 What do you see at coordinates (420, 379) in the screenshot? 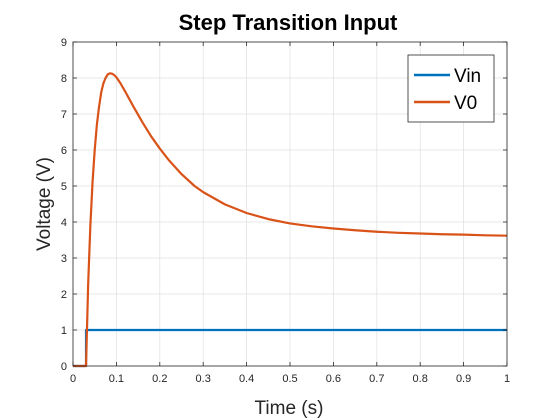
I see `x-tick-label: 0.8` at bounding box center [420, 379].